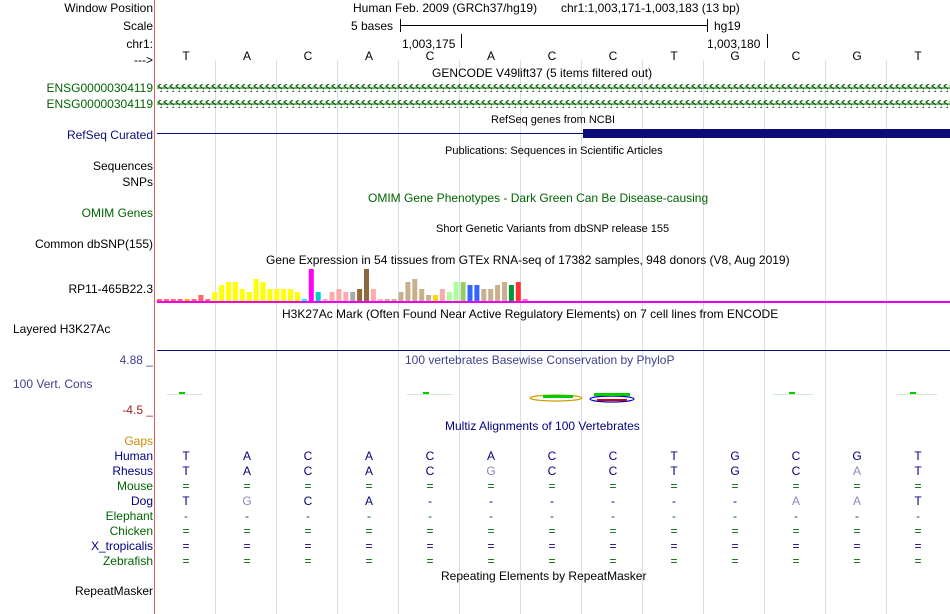 The width and height of the screenshot is (950, 614). I want to click on cons-label: 100 Vert. Cons, so click(53, 384).